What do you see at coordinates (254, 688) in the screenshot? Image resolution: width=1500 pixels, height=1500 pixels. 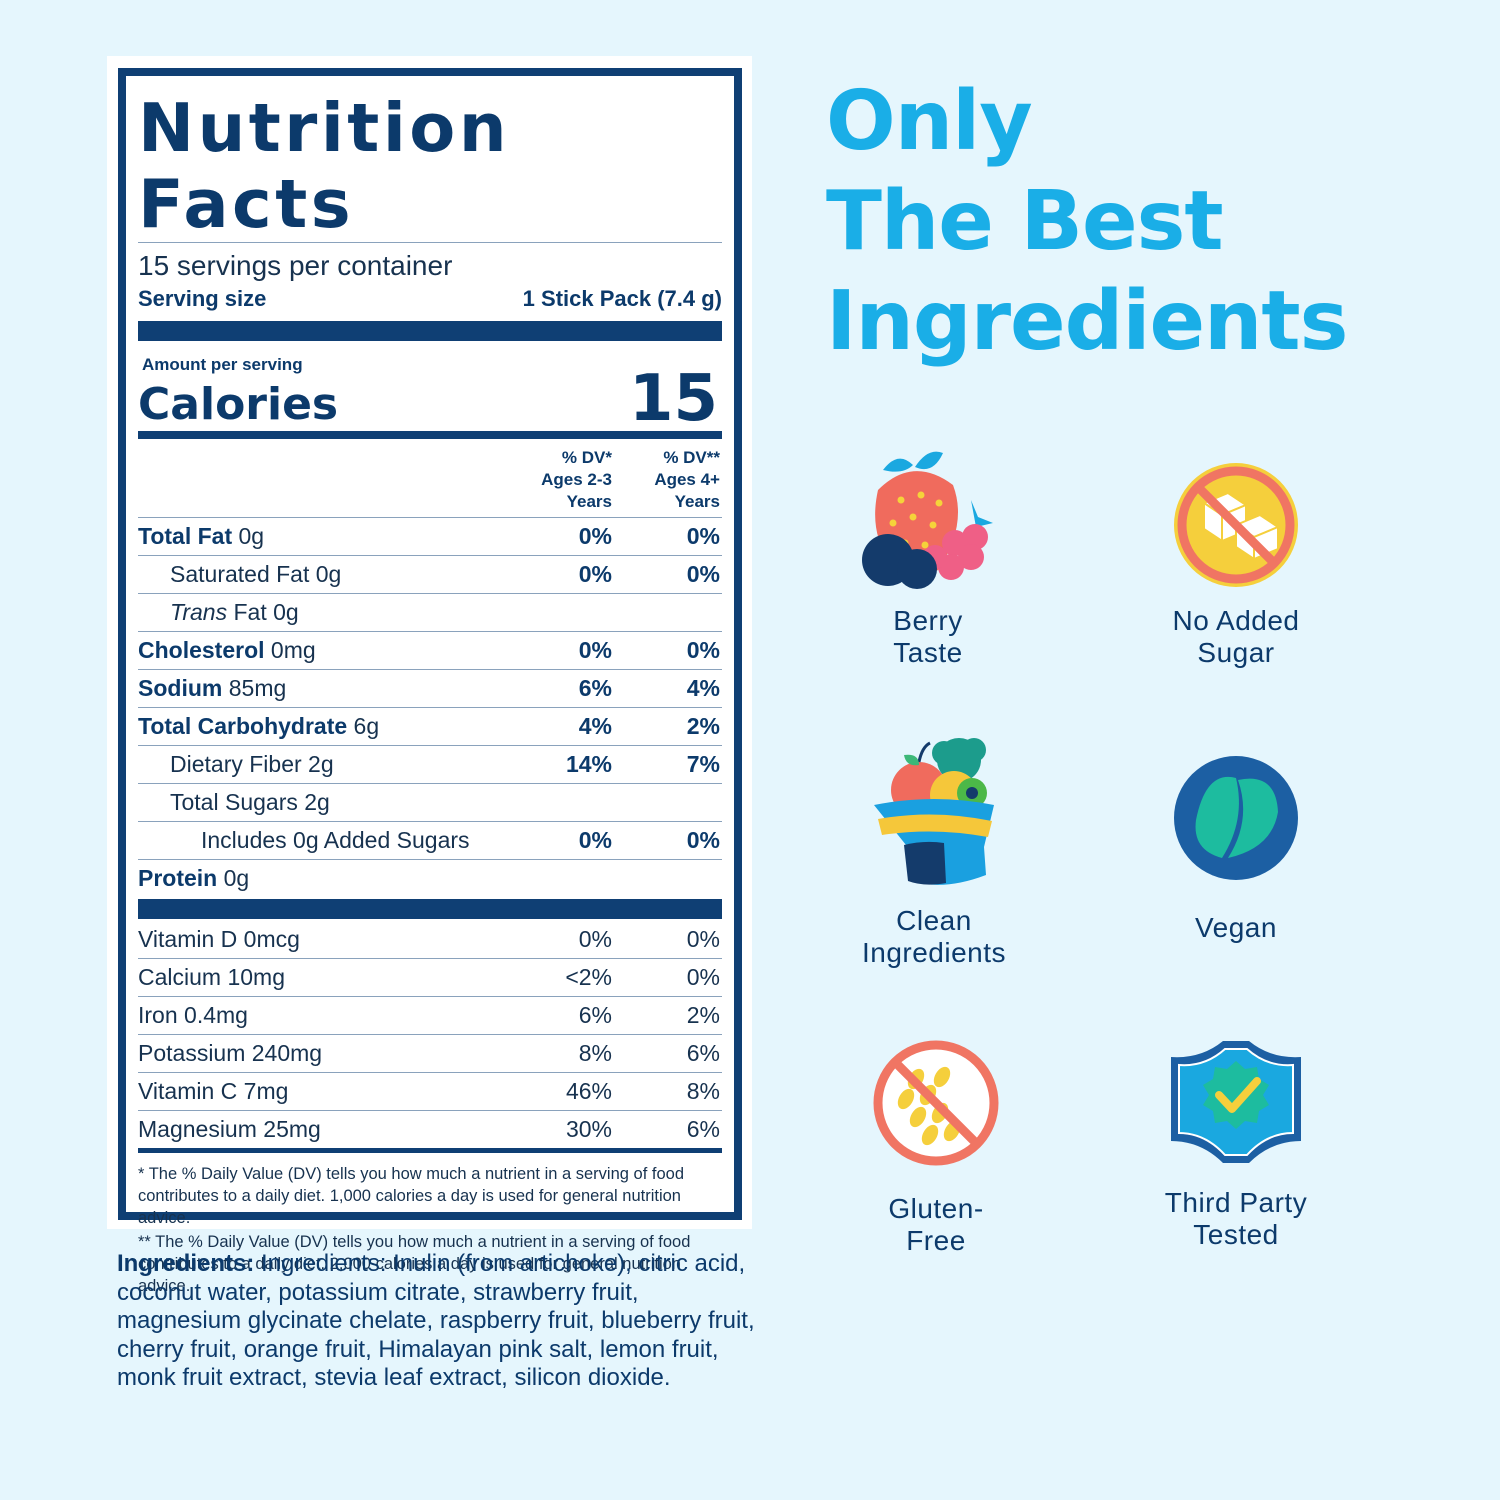 I see `nutrient-amount: 85mg` at bounding box center [254, 688].